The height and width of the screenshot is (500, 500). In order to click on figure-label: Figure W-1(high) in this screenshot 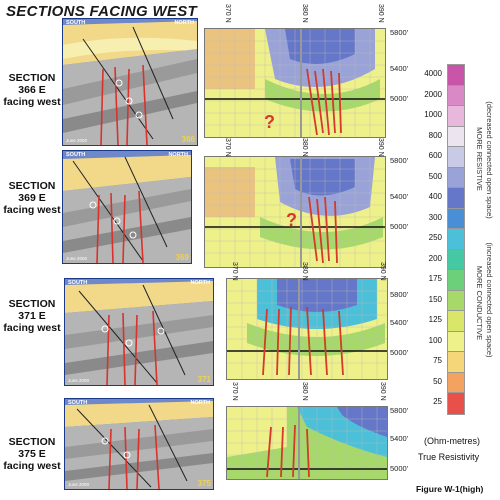, I will do `click(450, 489)`.